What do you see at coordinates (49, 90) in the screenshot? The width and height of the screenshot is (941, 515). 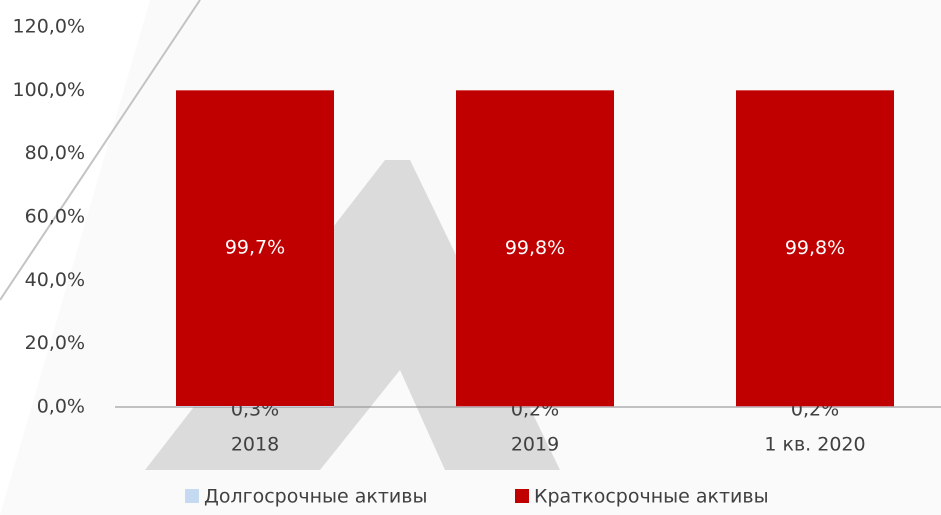 I see `y-tick-label: 100,0%` at bounding box center [49, 90].